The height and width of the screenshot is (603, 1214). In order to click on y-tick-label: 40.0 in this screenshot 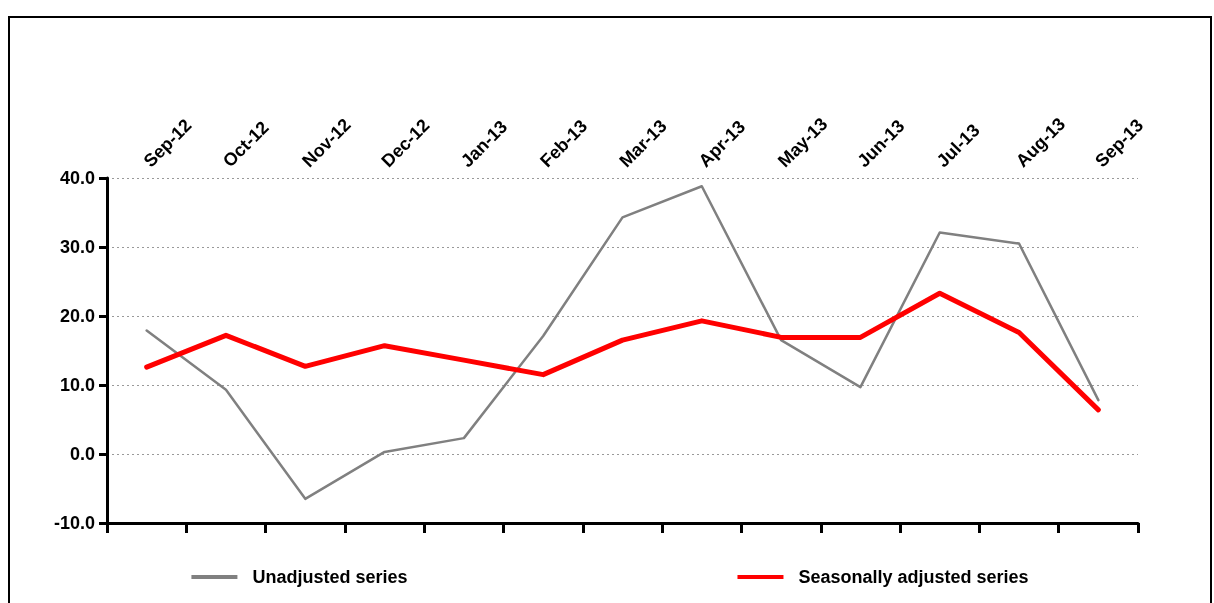, I will do `click(77, 178)`.